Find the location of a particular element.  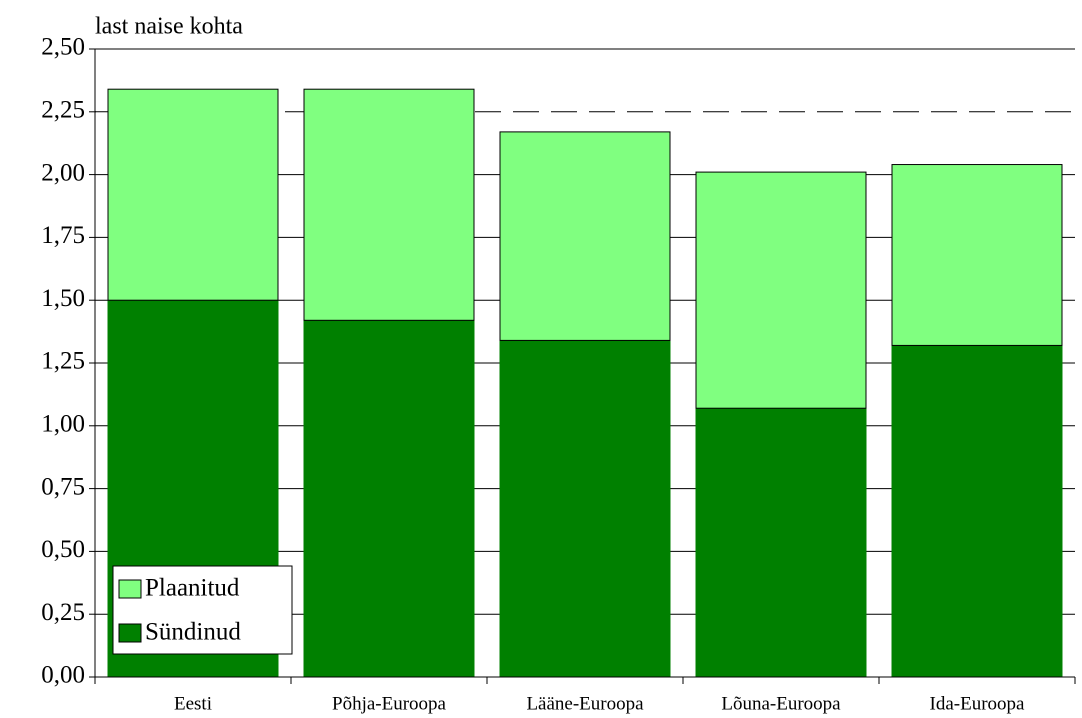

y-tick-label: 2,25 is located at coordinates (63, 110).